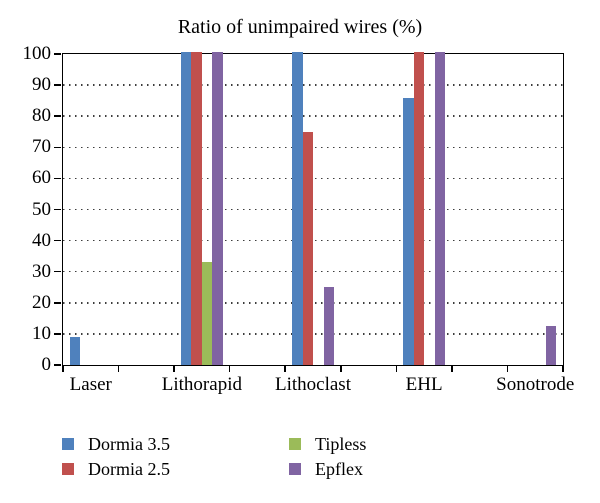  I want to click on y-axis-label: 80, so click(41, 116).